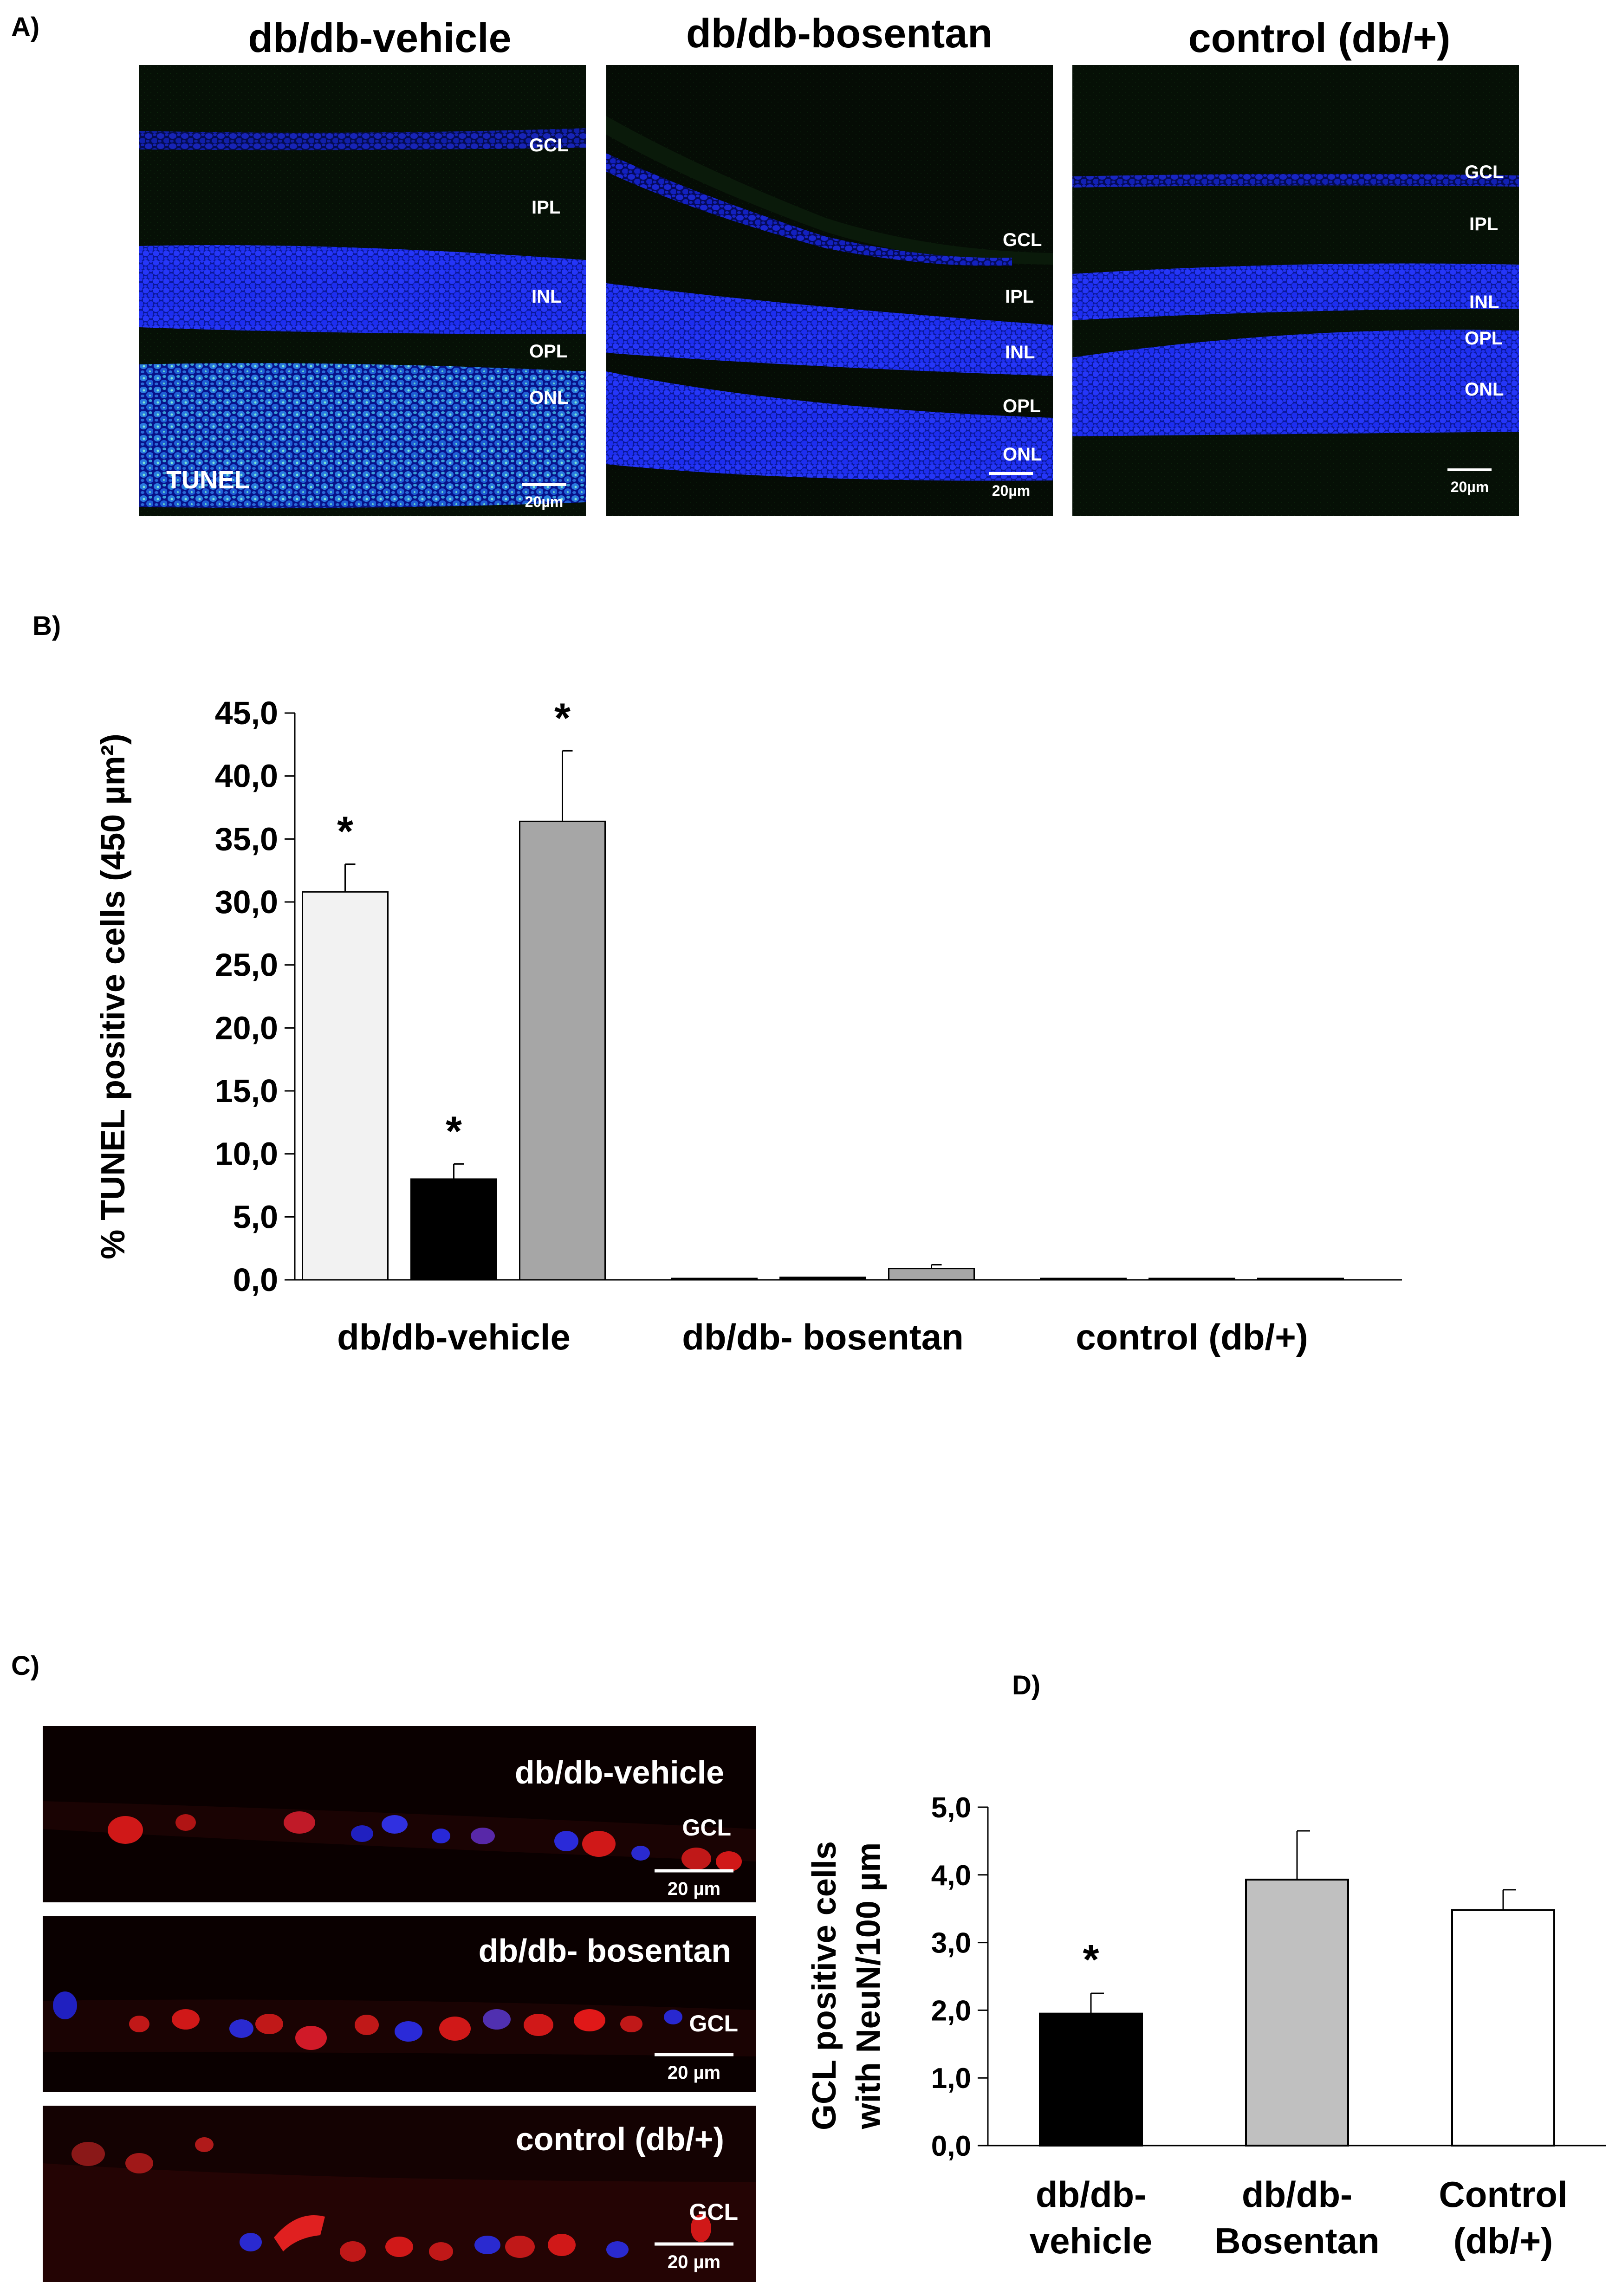 The height and width of the screenshot is (2296, 1622). I want to click on micrograph-neun-control: control (db/+) GCL 20 µm, so click(399, 2194).